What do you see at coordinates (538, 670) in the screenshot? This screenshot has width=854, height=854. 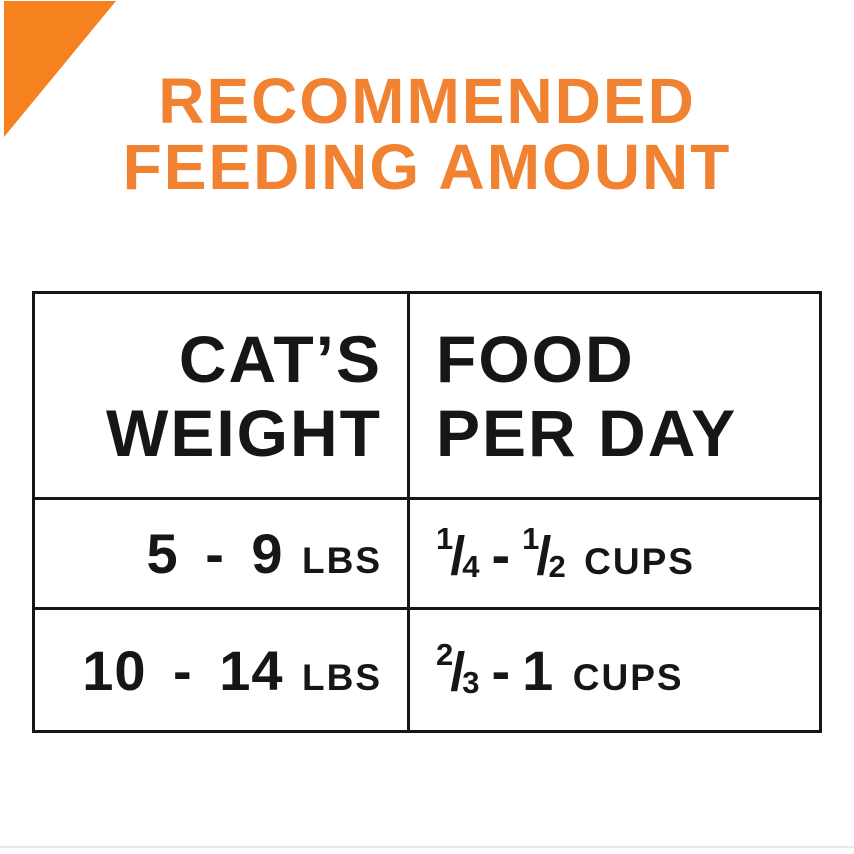 I see `row2-food-whole-number: 1` at bounding box center [538, 670].